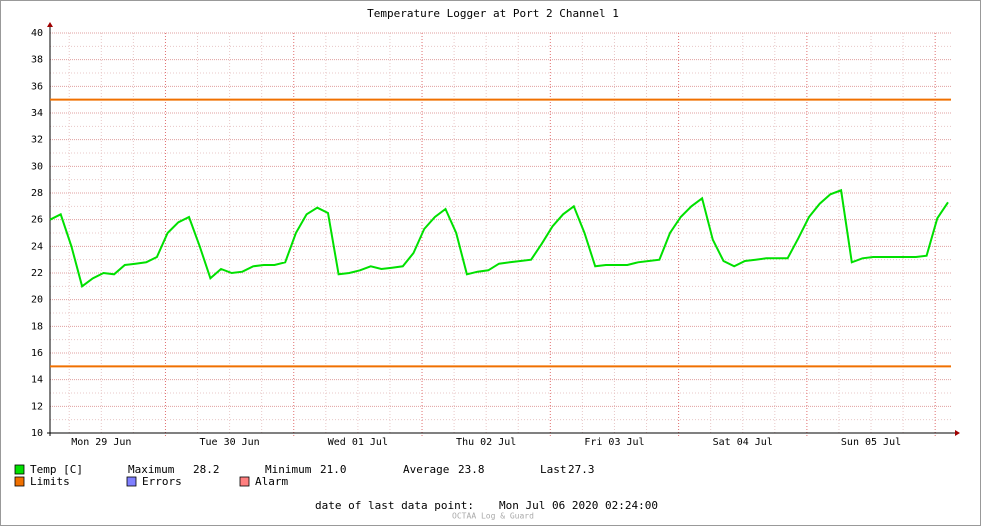 The image size is (981, 526). Describe the element at coordinates (37, 140) in the screenshot. I see `y-tick-label: 32` at that location.